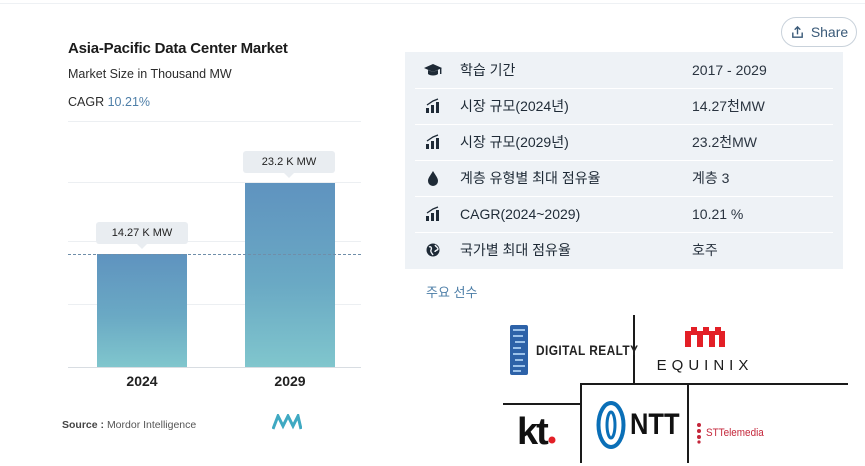 The height and width of the screenshot is (466, 865). I want to click on chart-baseline, so click(214, 367).